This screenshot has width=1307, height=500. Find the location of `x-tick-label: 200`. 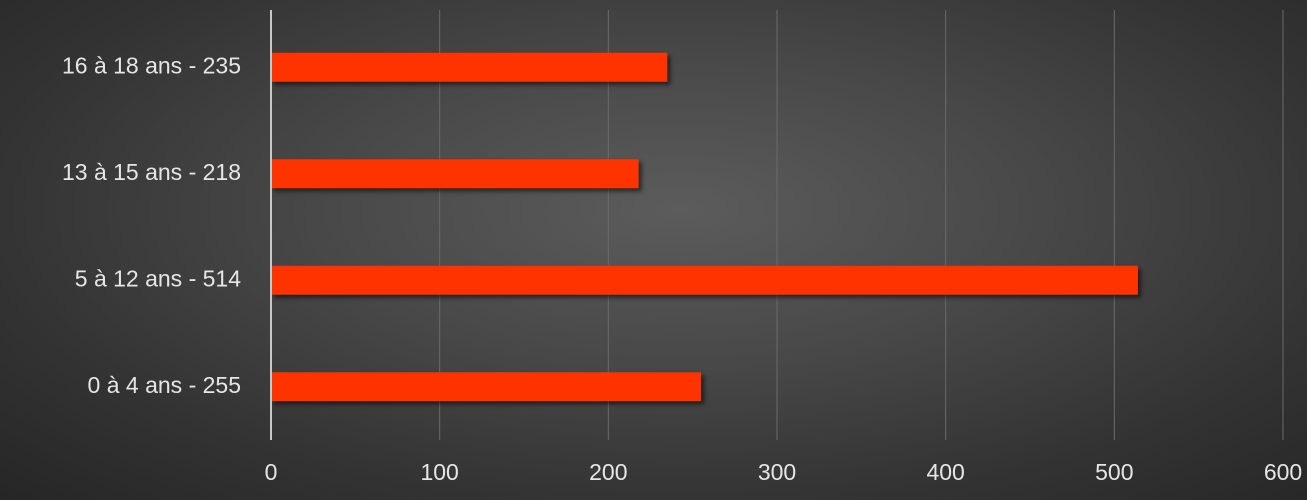

x-tick-label: 200 is located at coordinates (608, 472).